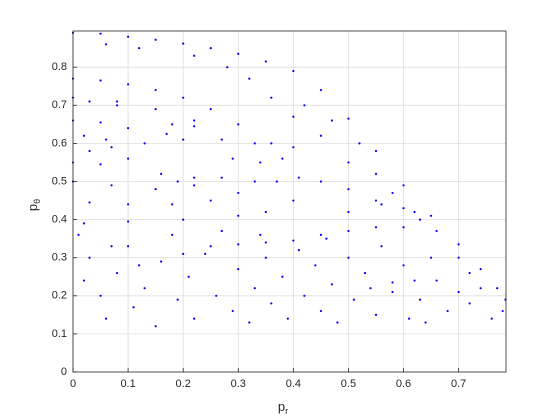 The height and width of the screenshot is (420, 560). Describe the element at coordinates (59, 334) in the screenshot. I see `y-tick-label: 0.1` at that location.